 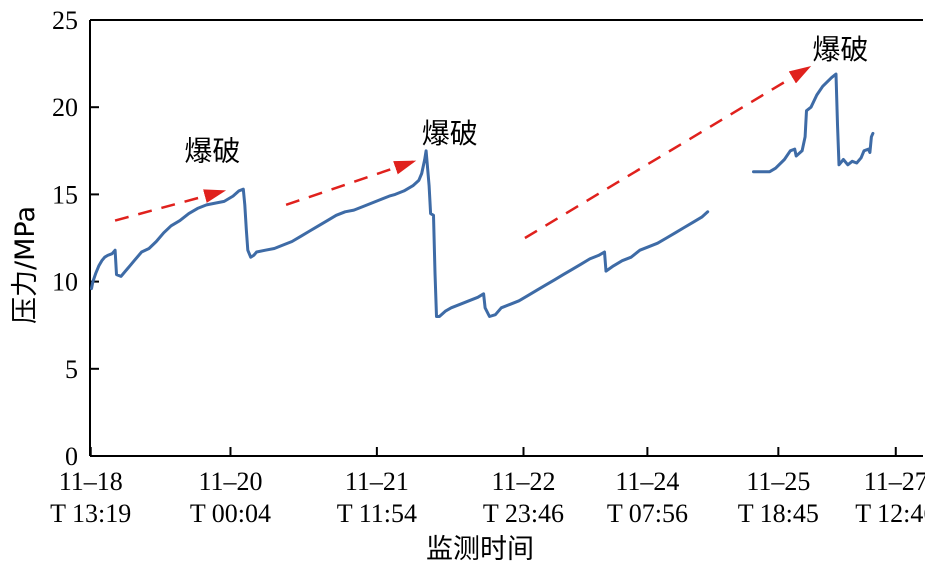 What do you see at coordinates (377, 513) in the screenshot?
I see `x-tick-label-time: T 11:54` at bounding box center [377, 513].